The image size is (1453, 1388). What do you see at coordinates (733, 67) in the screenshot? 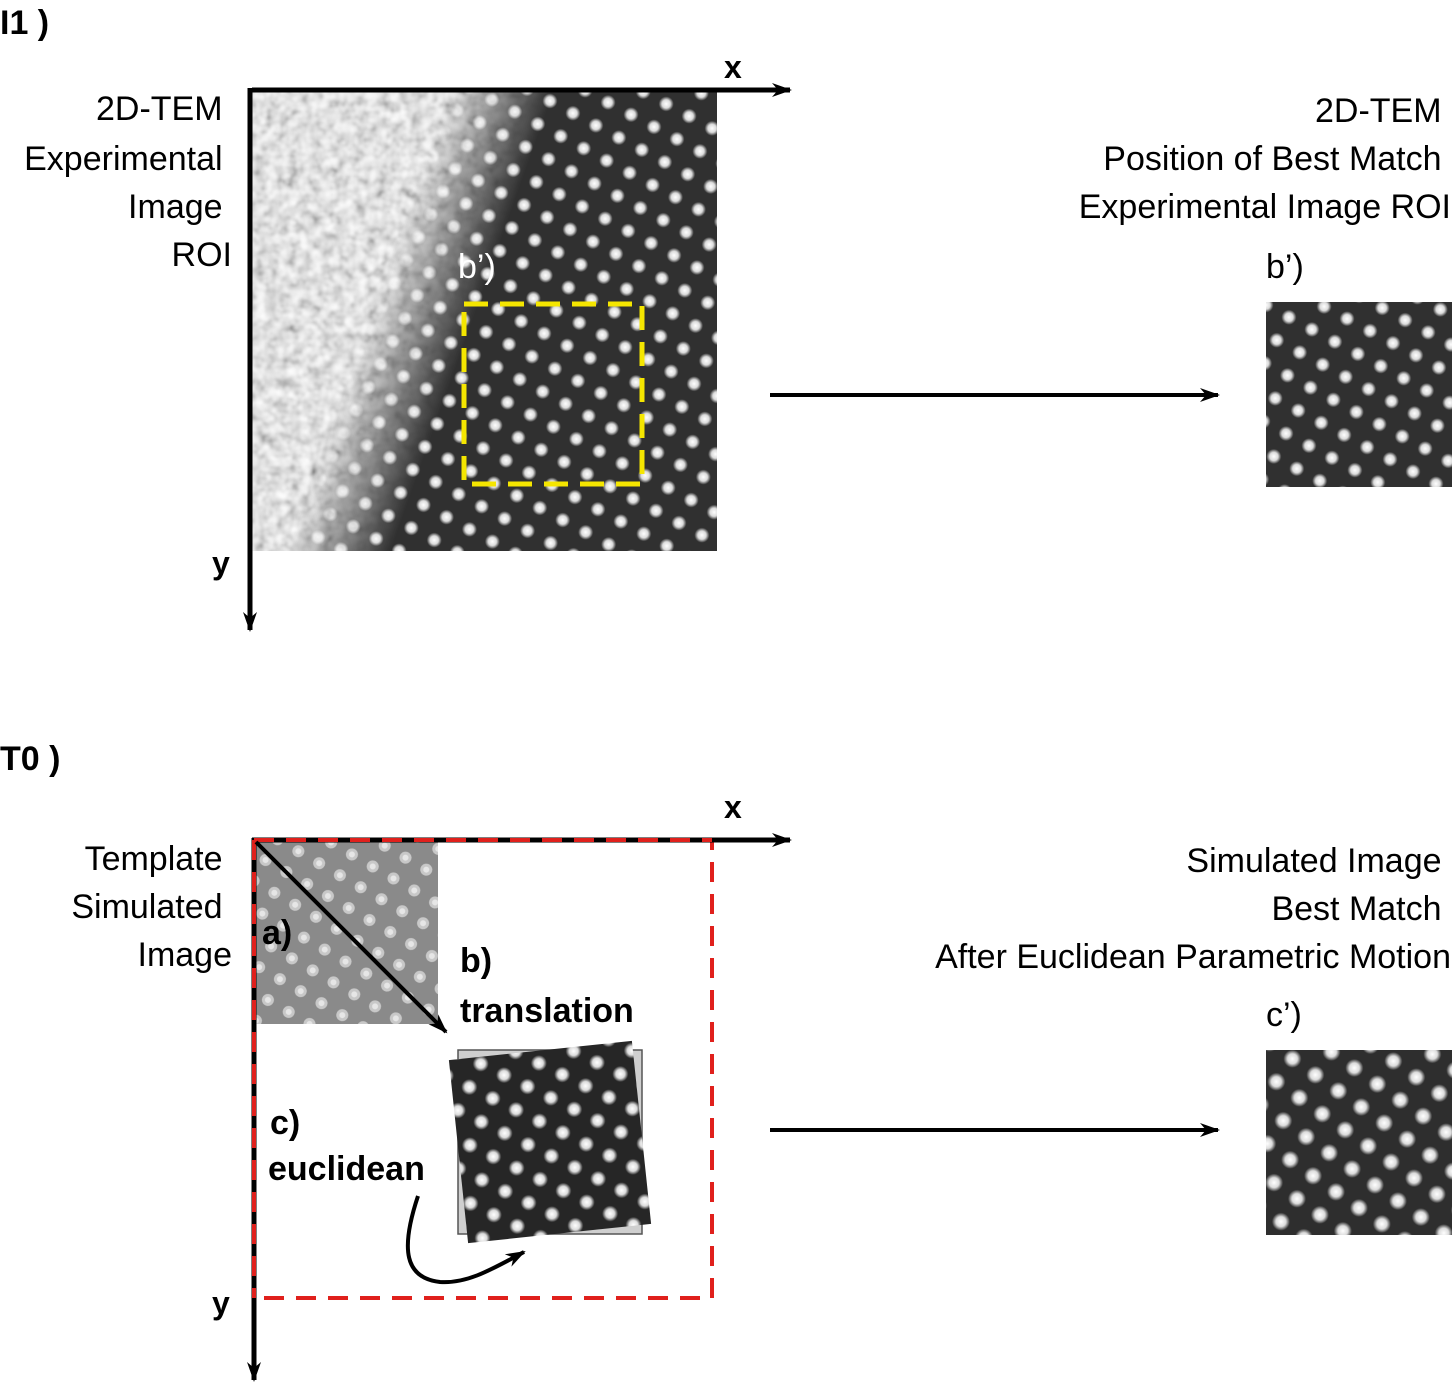
I see `x-axis-label: x` at bounding box center [733, 67].